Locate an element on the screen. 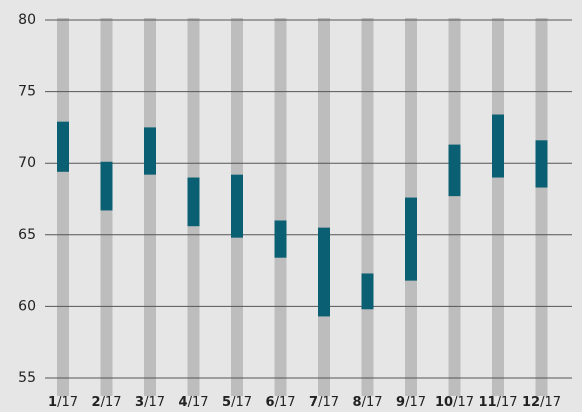  y-tick-label: 80 is located at coordinates (27, 20).